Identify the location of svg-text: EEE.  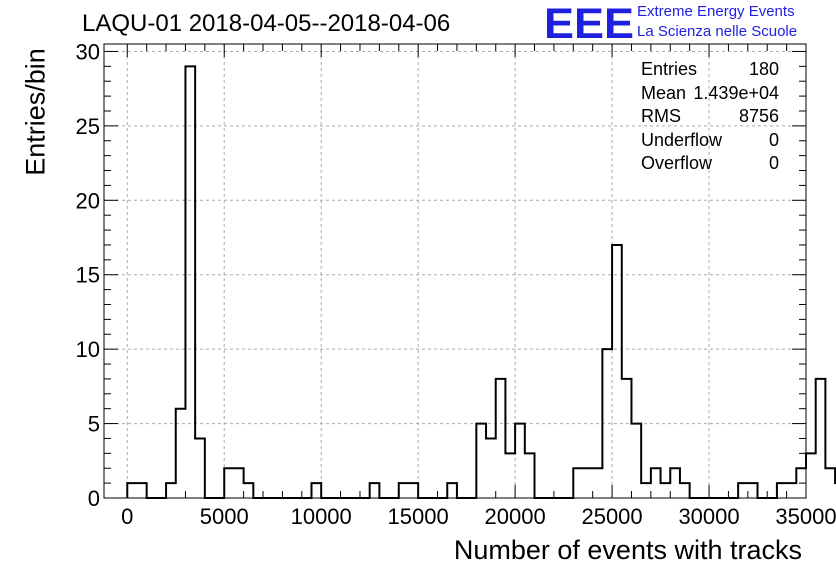
(589, 22).